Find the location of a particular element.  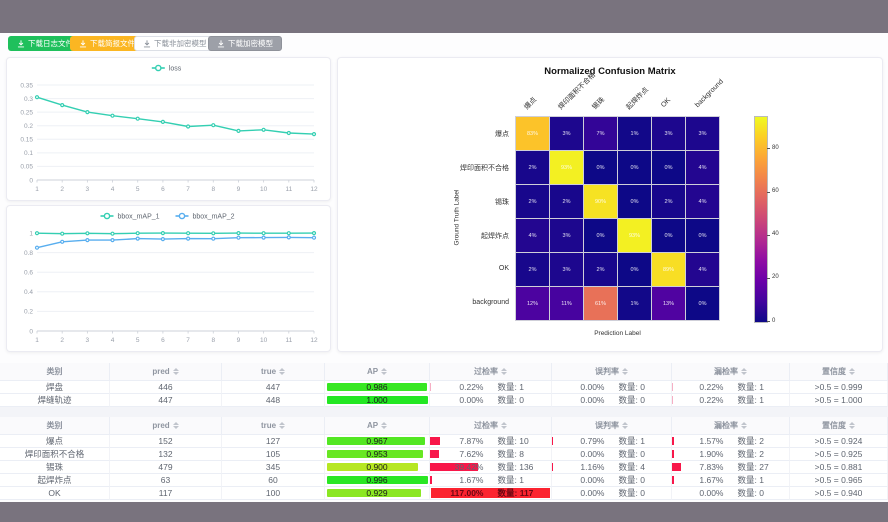

button-label: 下载简报文件 is located at coordinates (112, 43).